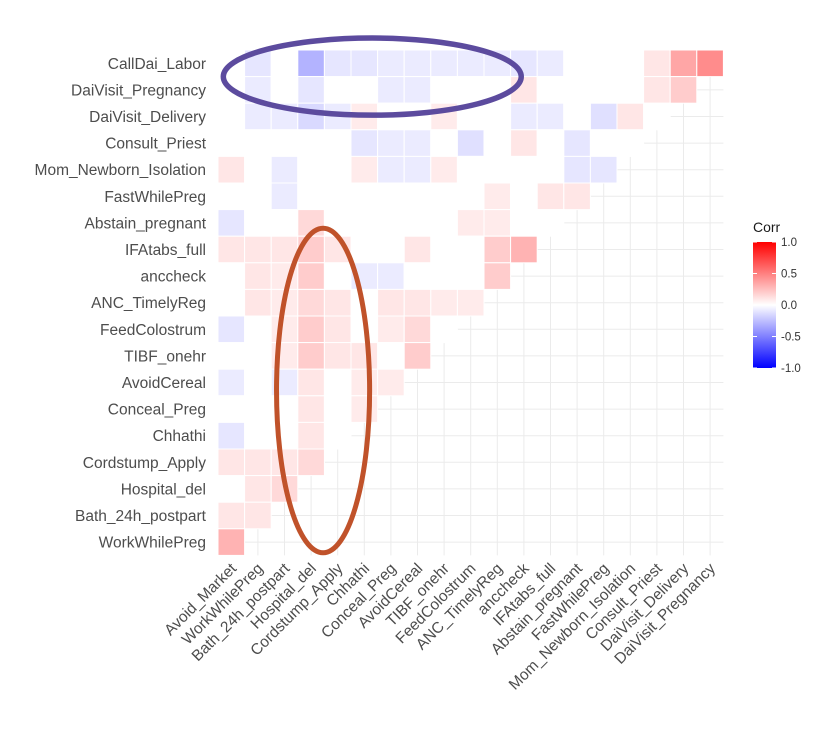 This screenshot has height=738, width=827. Describe the element at coordinates (791, 369) in the screenshot. I see `legend-tick-label: -1.0` at that location.